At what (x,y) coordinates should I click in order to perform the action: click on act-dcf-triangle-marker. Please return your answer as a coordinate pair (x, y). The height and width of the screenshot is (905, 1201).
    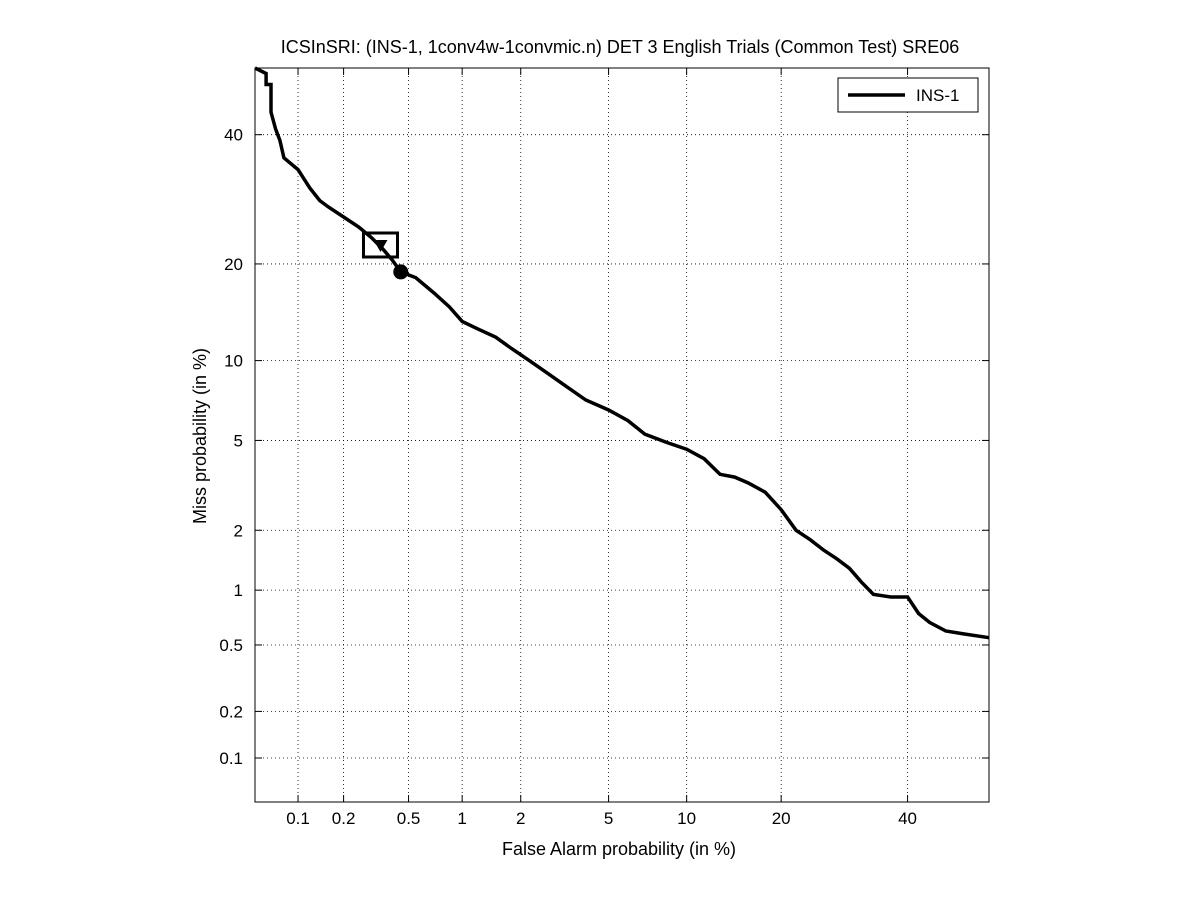
    Looking at the image, I should click on (380, 245).